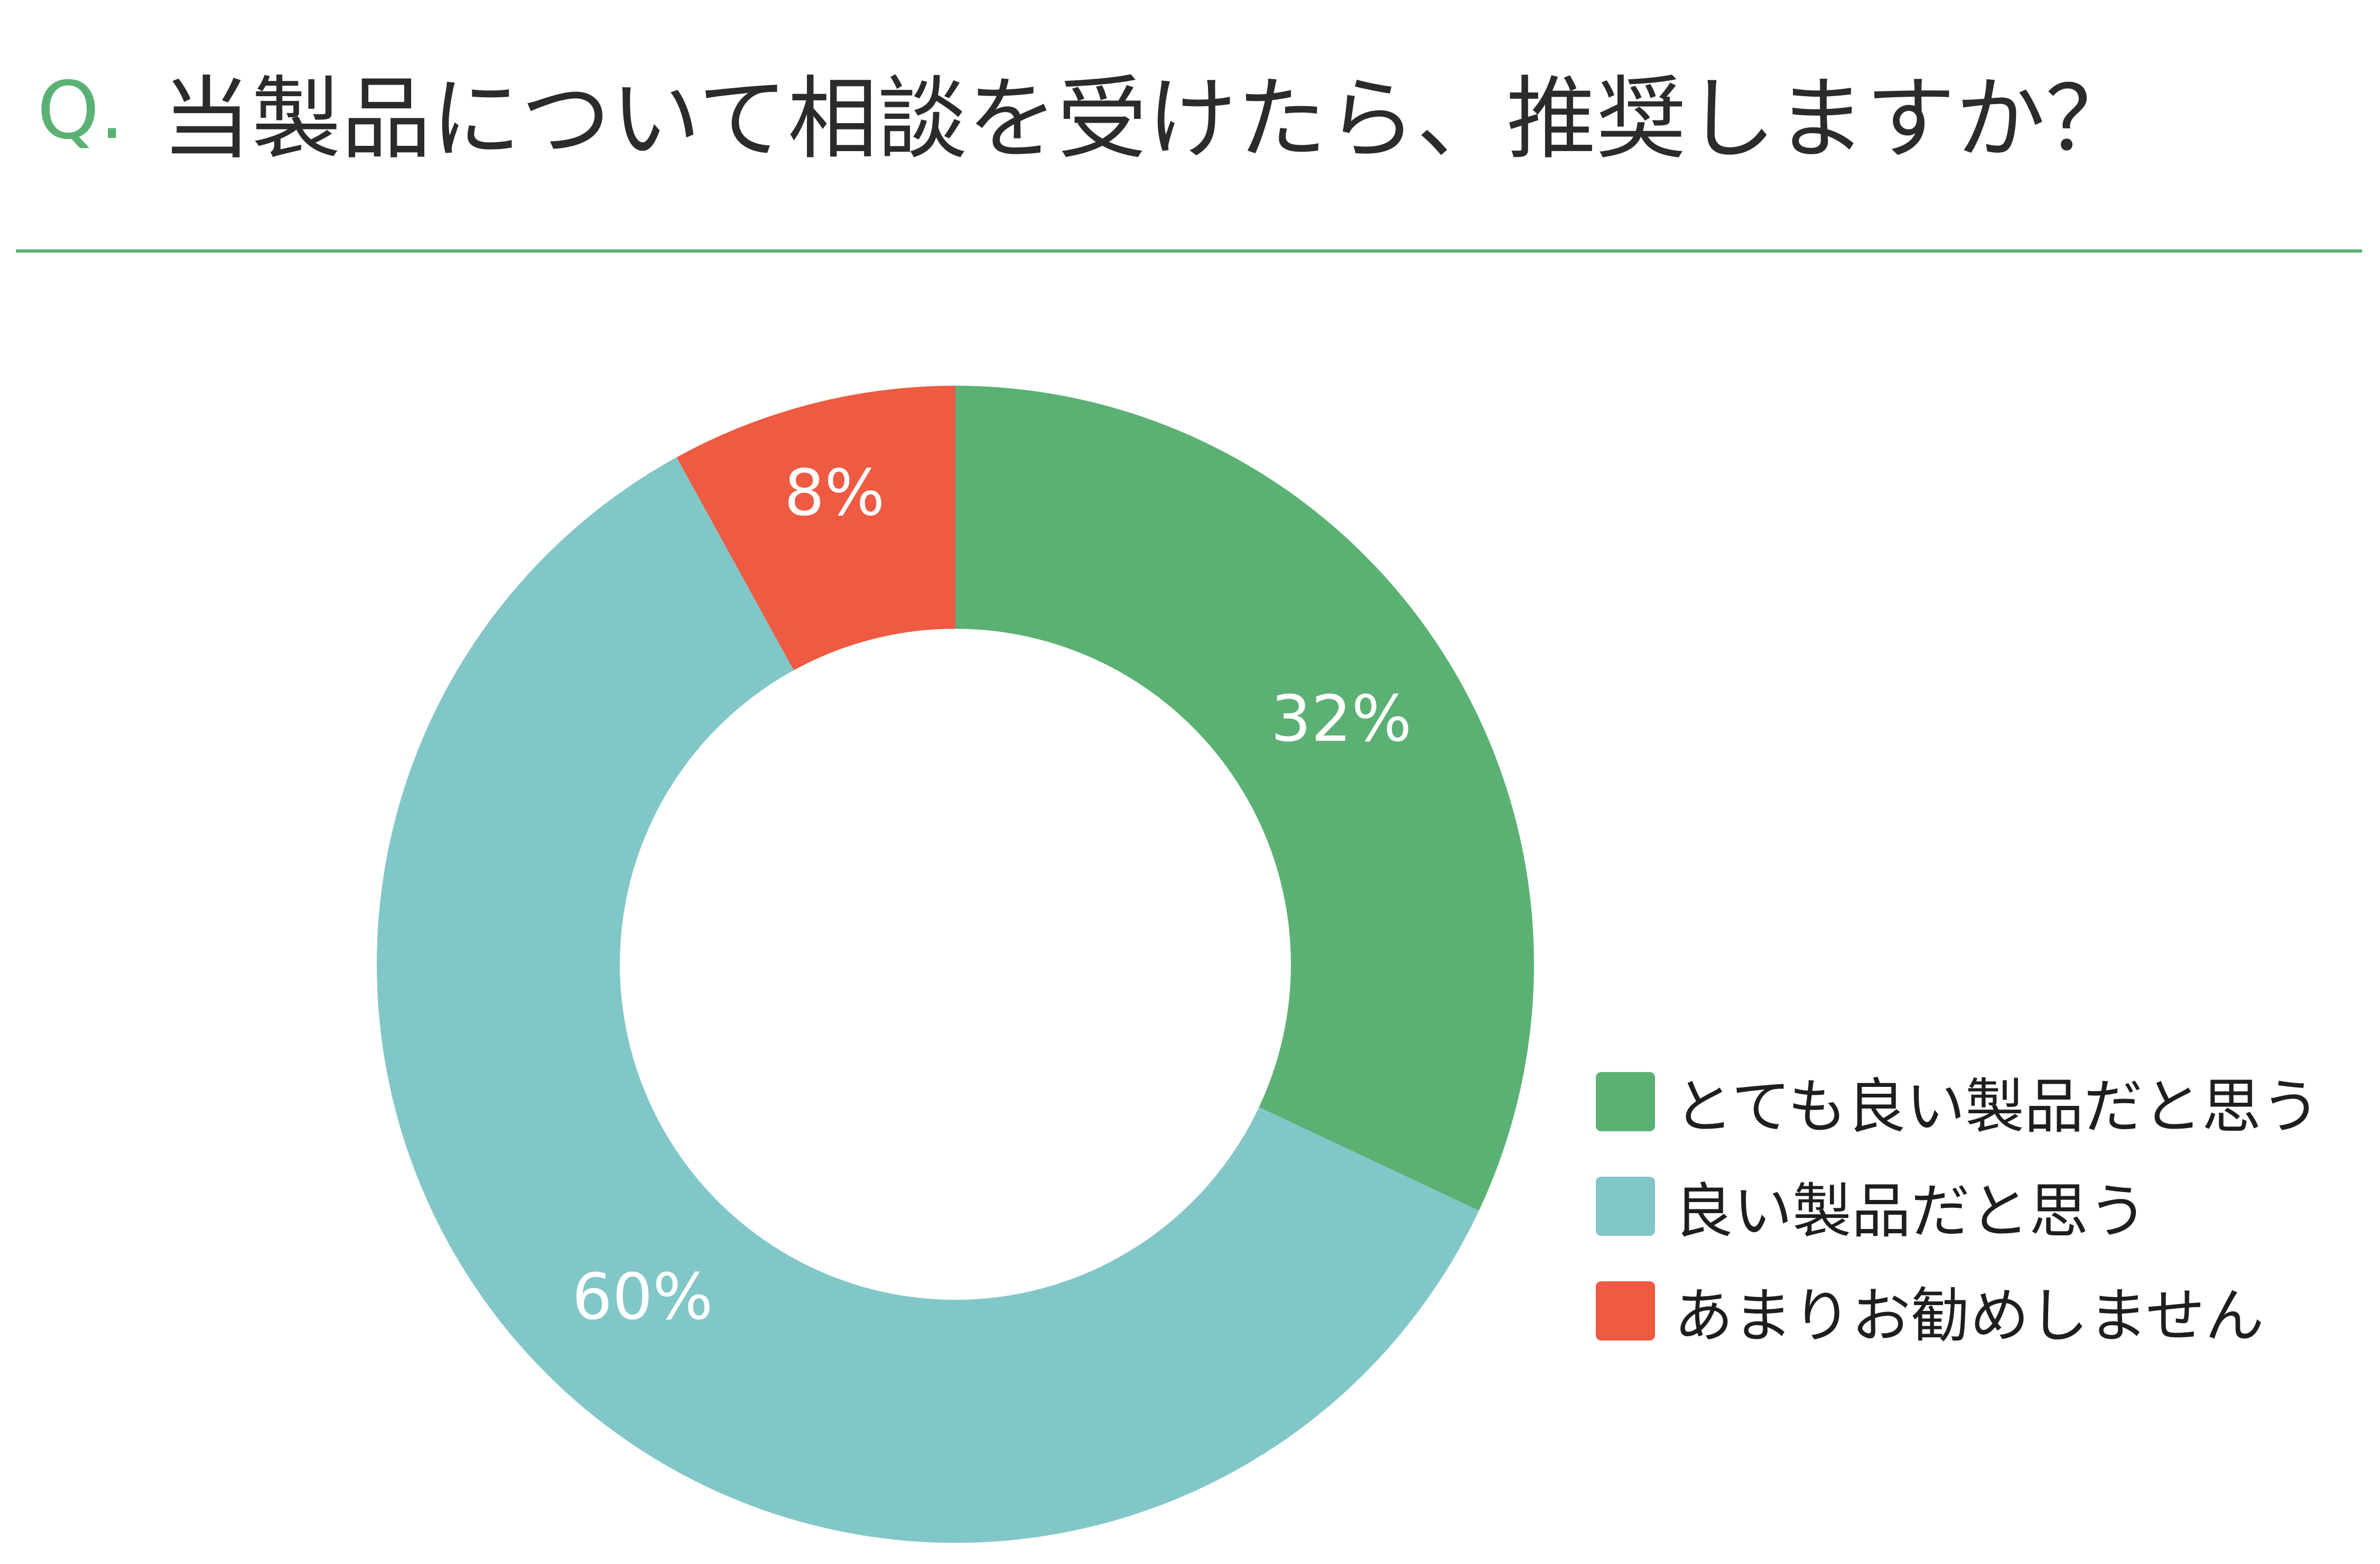  What do you see at coordinates (1997, 1107) in the screenshot?
I see `legend-label-very-good: とても良い製品だと思う` at bounding box center [1997, 1107].